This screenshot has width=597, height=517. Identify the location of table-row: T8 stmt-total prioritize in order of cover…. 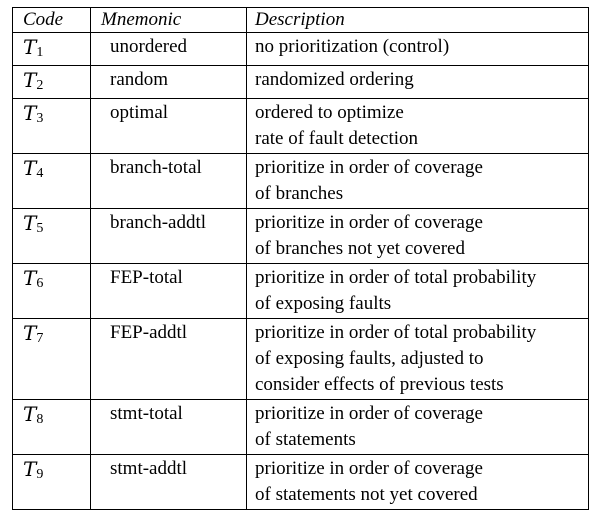
(300, 427).